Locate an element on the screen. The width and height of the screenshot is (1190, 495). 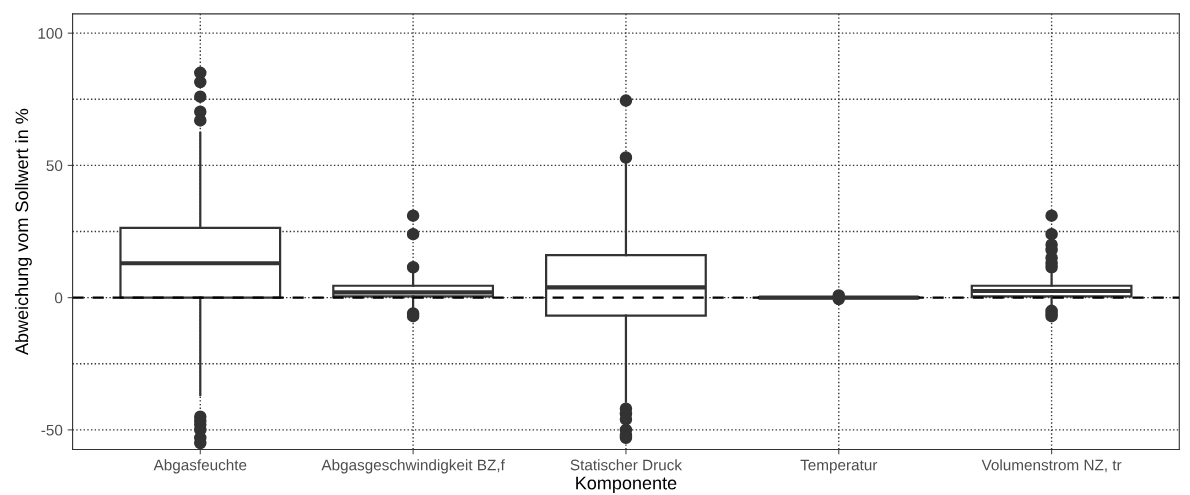
x-axis-title: Komponente is located at coordinates (626, 485).